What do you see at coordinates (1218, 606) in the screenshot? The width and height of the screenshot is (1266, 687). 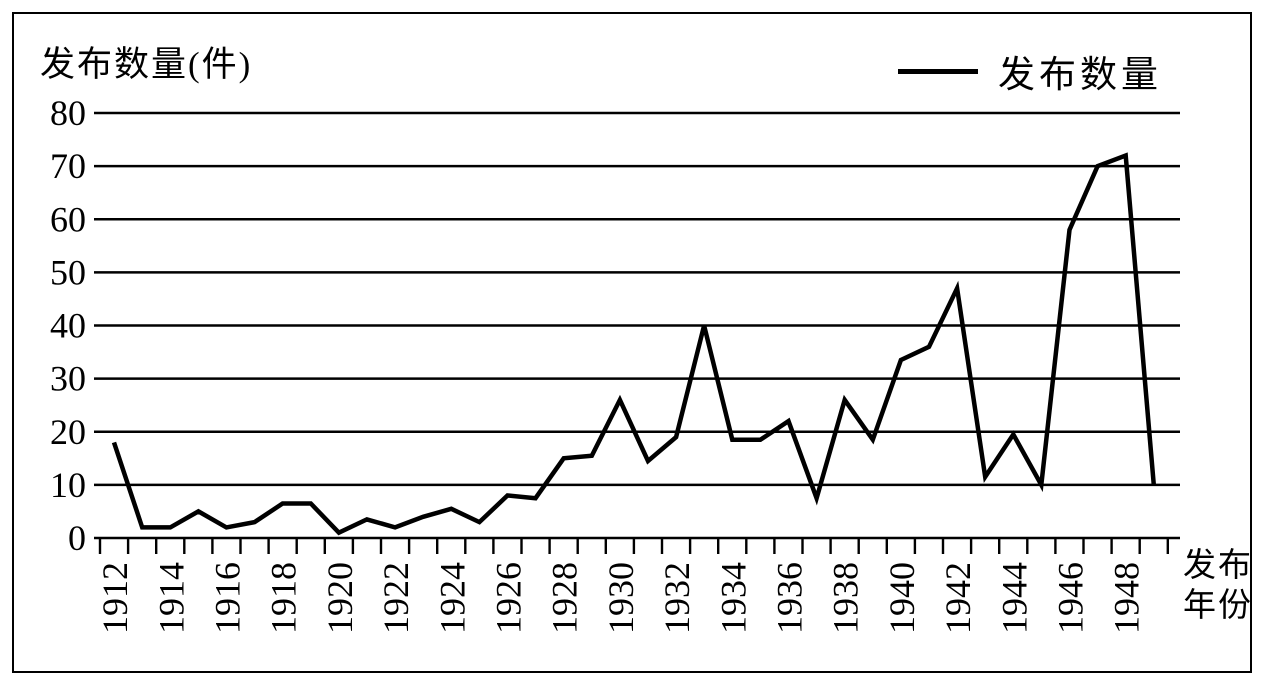 I see `x-axis-title-line2: 年份` at bounding box center [1218, 606].